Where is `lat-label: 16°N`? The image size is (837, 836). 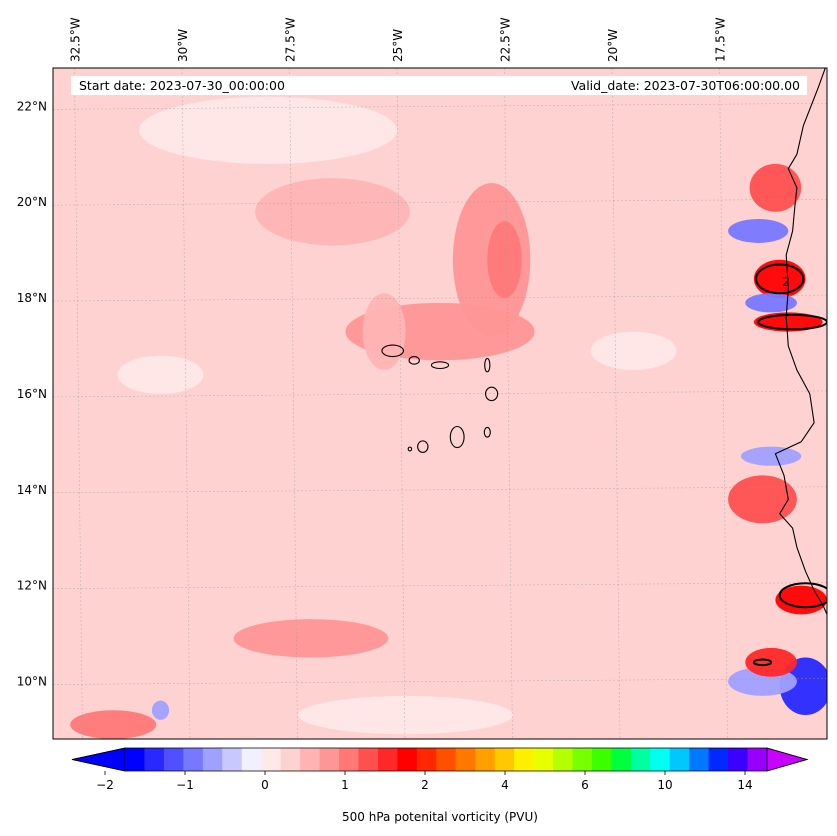 lat-label: 16°N is located at coordinates (32, 394).